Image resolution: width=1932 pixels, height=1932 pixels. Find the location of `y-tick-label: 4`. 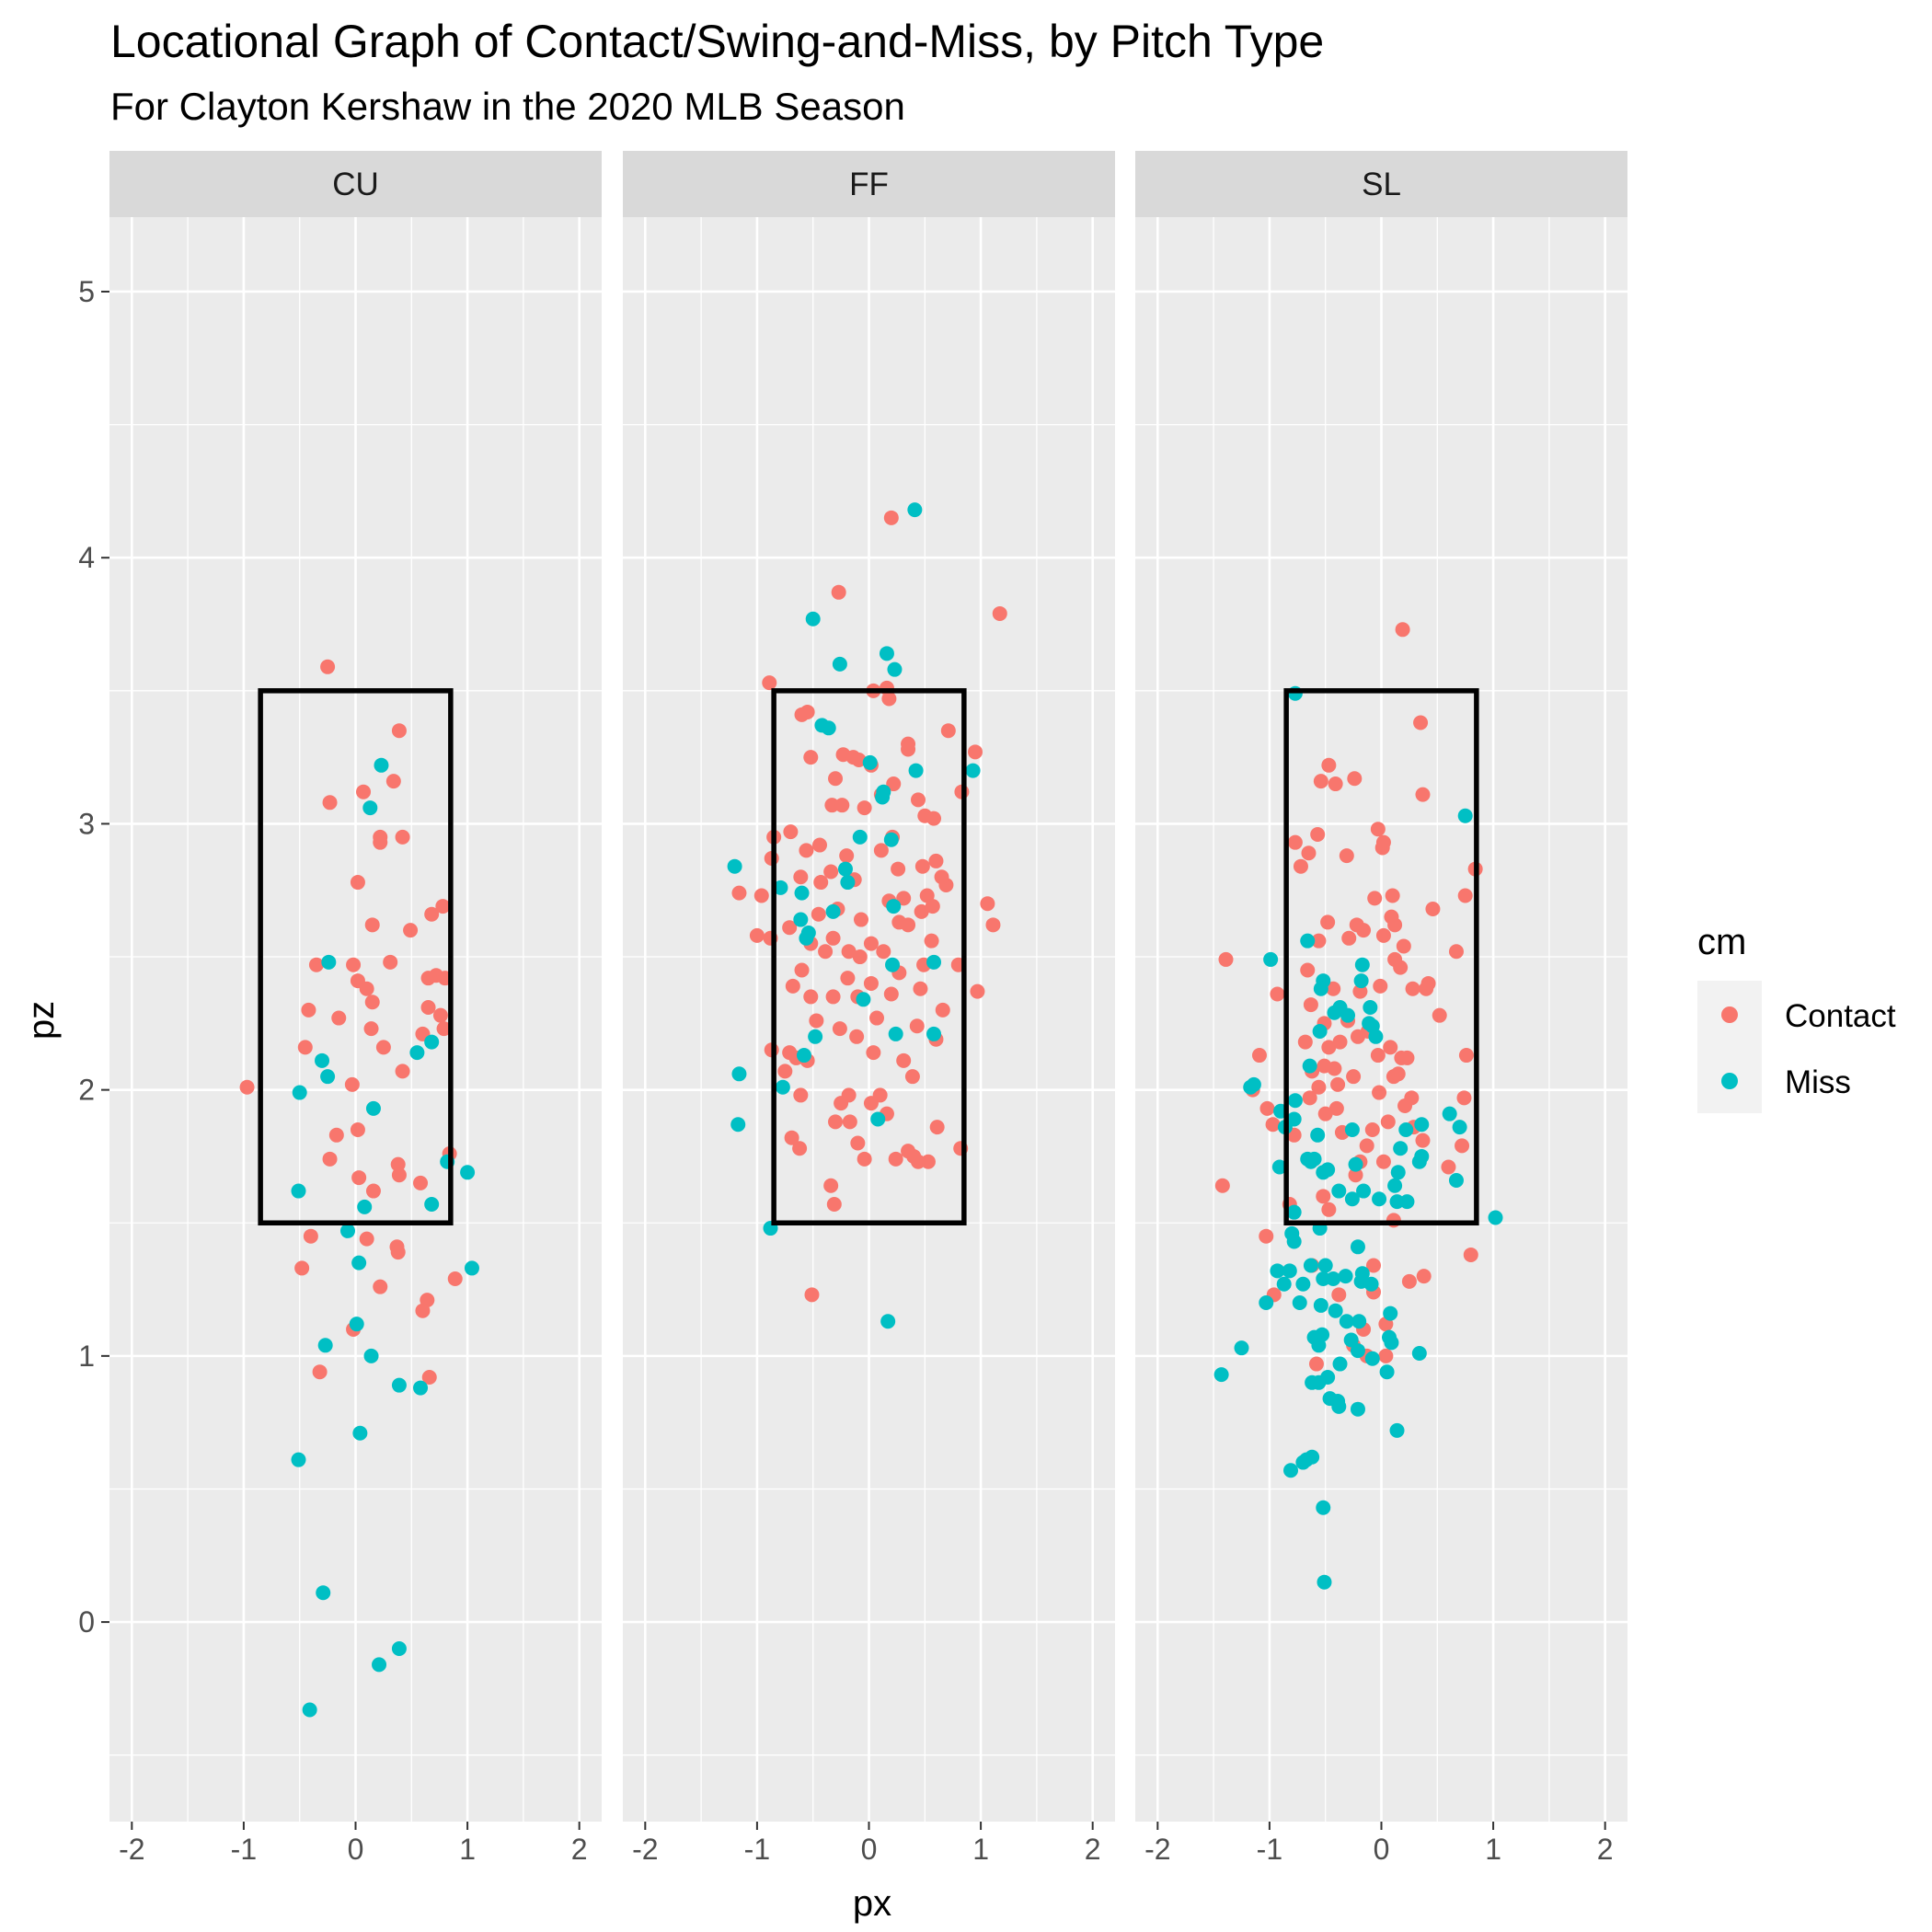

y-tick-label: 4 is located at coordinates (86, 557).